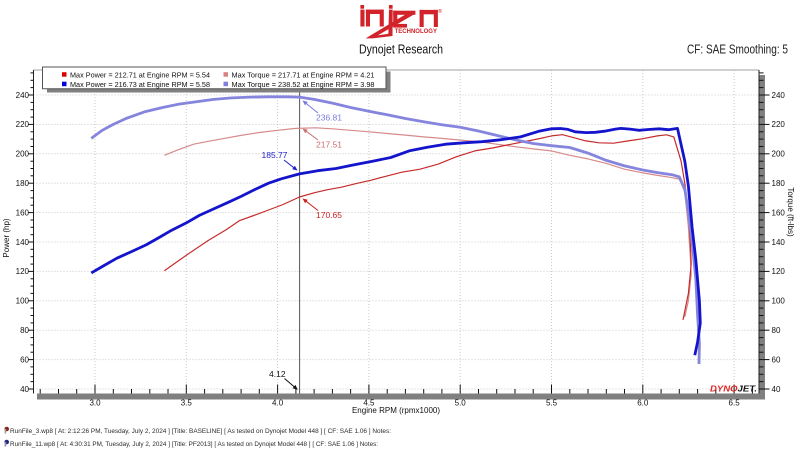 This screenshot has height=450, width=800. I want to click on svg-text: Dynojet Research, so click(401, 50).